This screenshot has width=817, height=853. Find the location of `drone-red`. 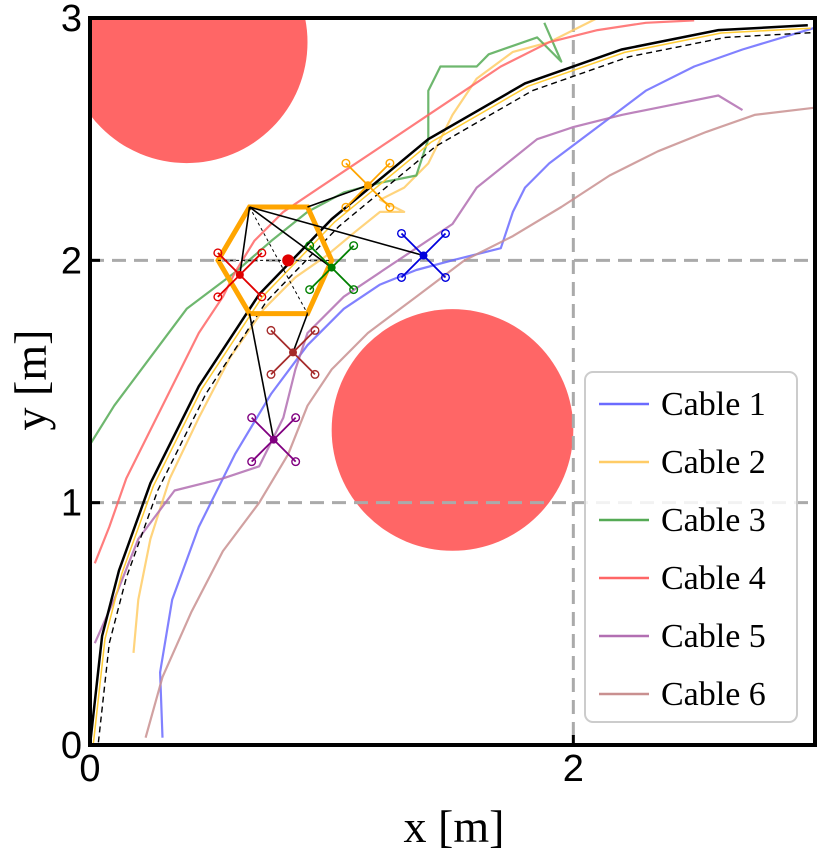

drone-red is located at coordinates (240, 254).